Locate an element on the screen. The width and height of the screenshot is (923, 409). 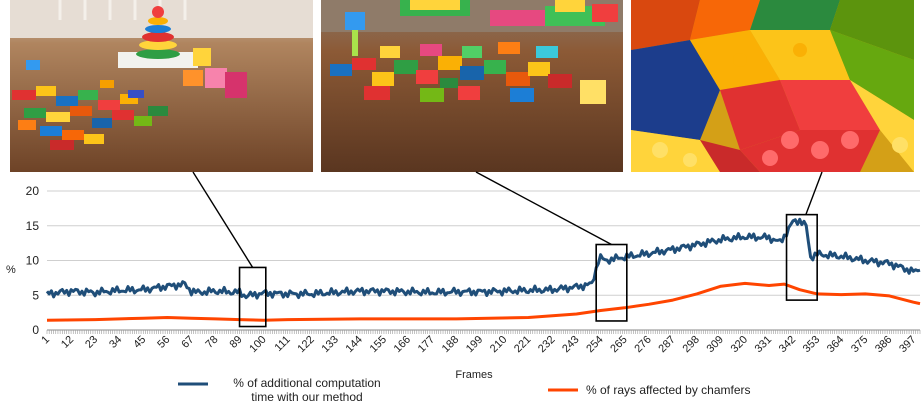
x-tick-label: 254 is located at coordinates (594, 344).